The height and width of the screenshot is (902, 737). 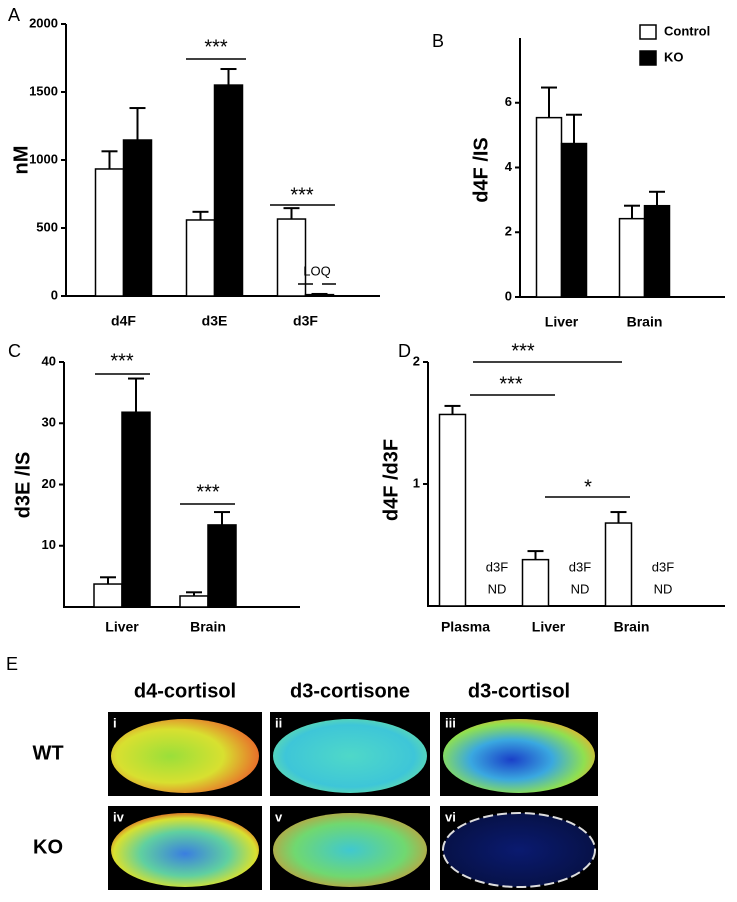 I want to click on y-tick-label: 40, so click(x=49, y=360).